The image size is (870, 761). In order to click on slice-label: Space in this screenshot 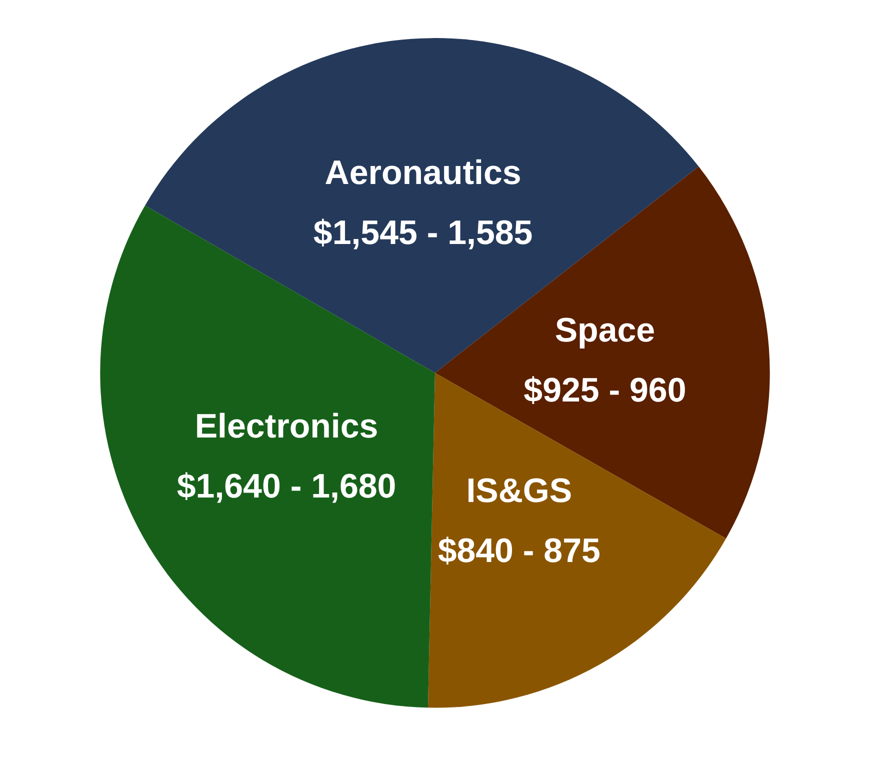, I will do `click(605, 330)`.